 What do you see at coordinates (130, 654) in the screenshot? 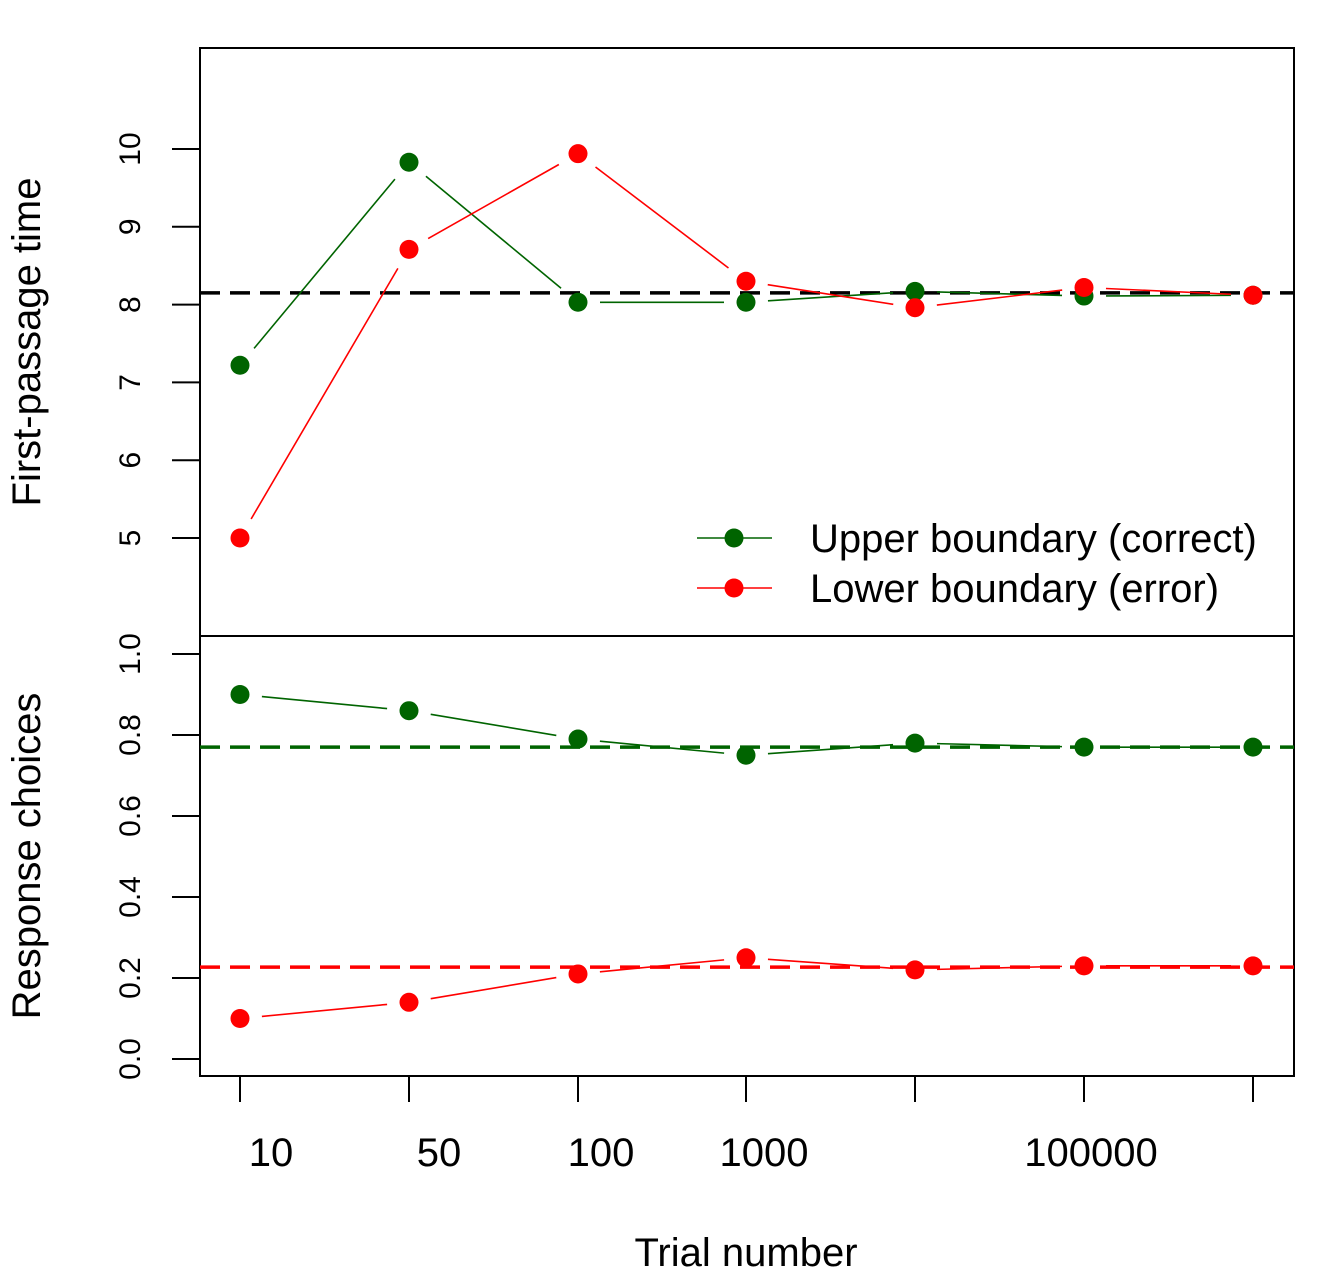
I see `y-tick-label: 1.0` at bounding box center [130, 654].